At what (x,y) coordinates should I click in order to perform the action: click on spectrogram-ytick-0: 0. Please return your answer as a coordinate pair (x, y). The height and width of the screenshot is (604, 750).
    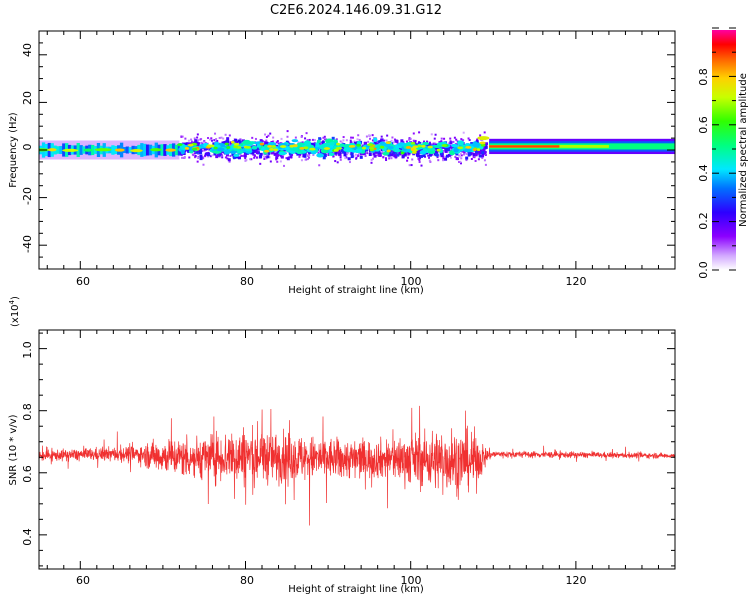
    Looking at the image, I should click on (27, 147).